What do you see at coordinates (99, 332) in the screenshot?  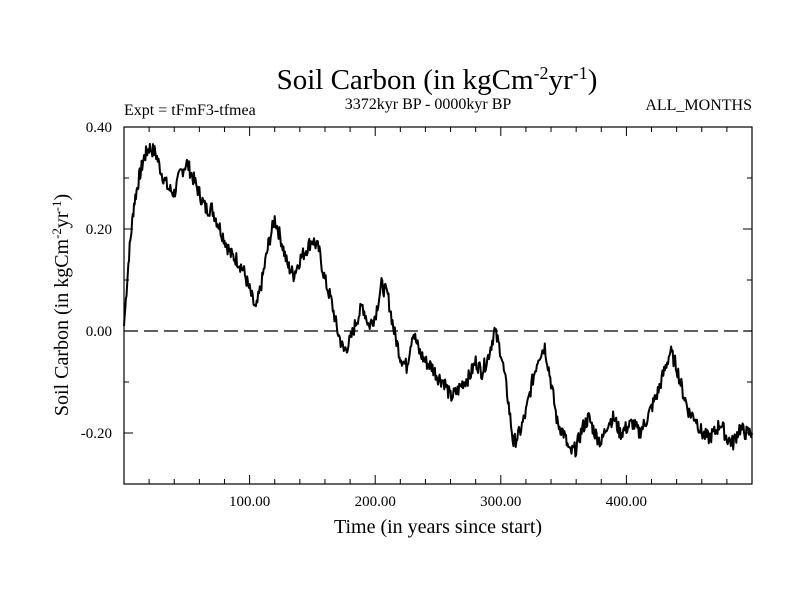 I see `y-tick-label: 0.00` at bounding box center [99, 332].